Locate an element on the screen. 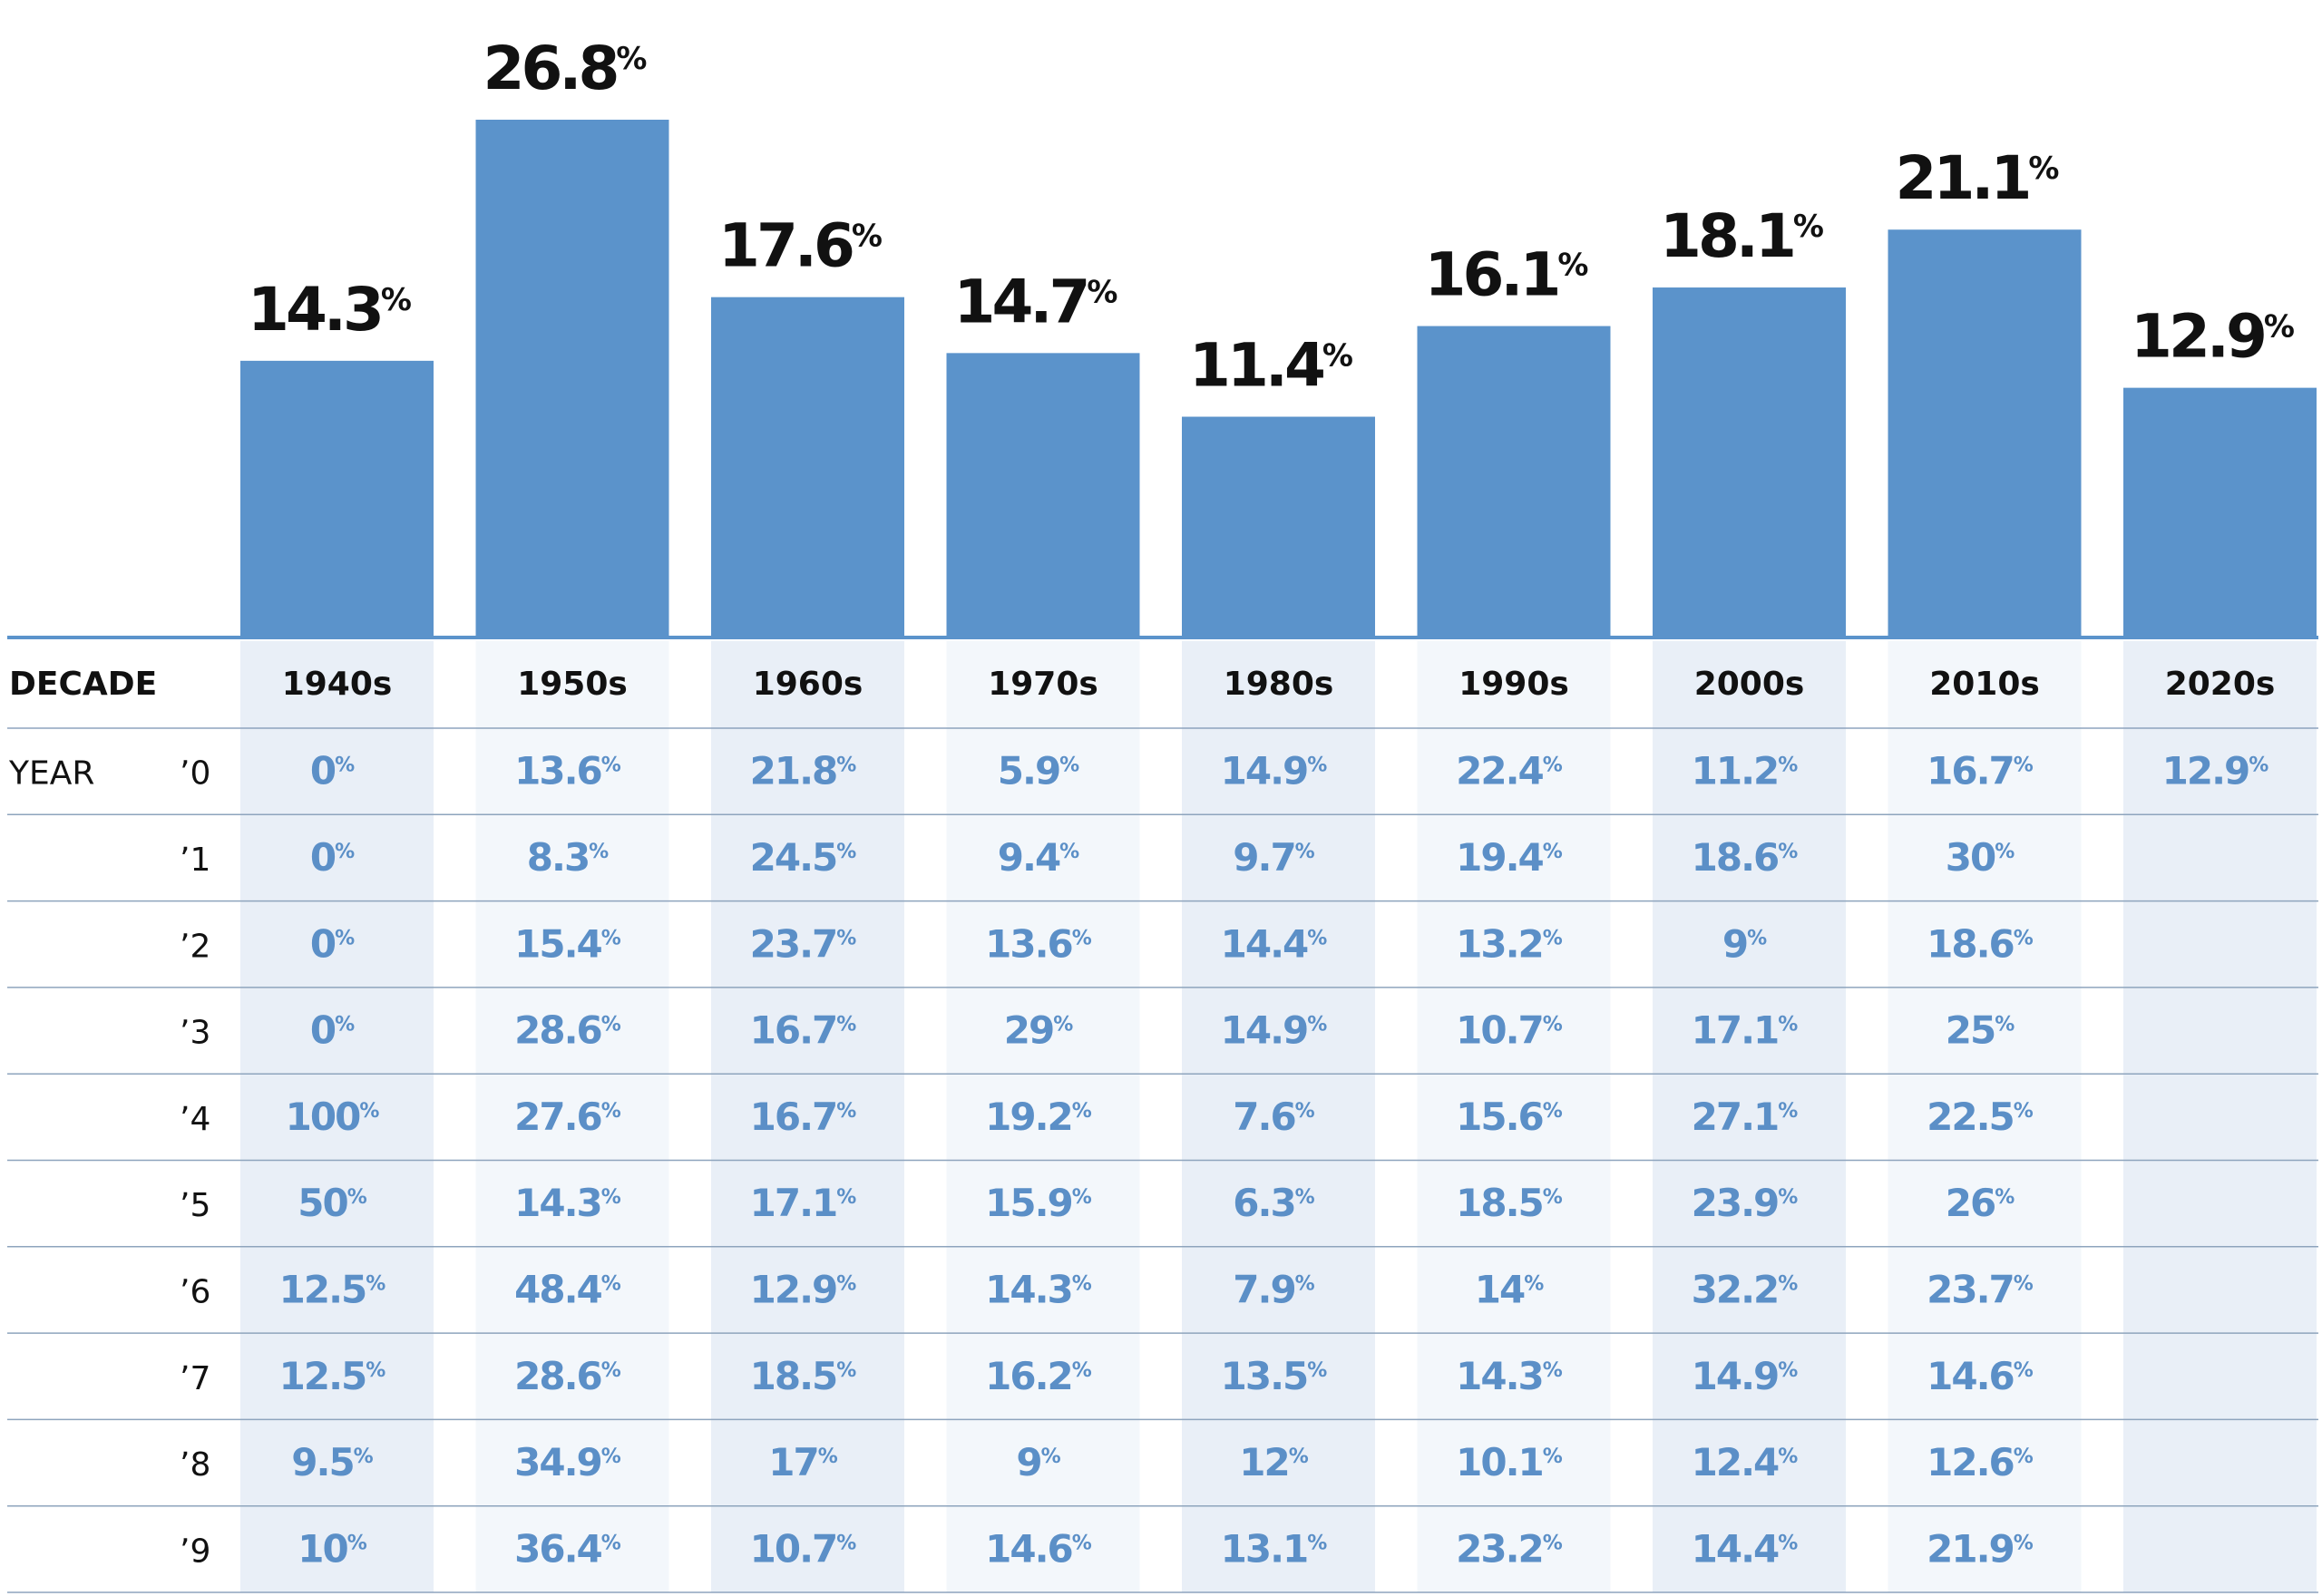 This screenshot has width=2322, height=1596. year-label: ’3 is located at coordinates (195, 1033).